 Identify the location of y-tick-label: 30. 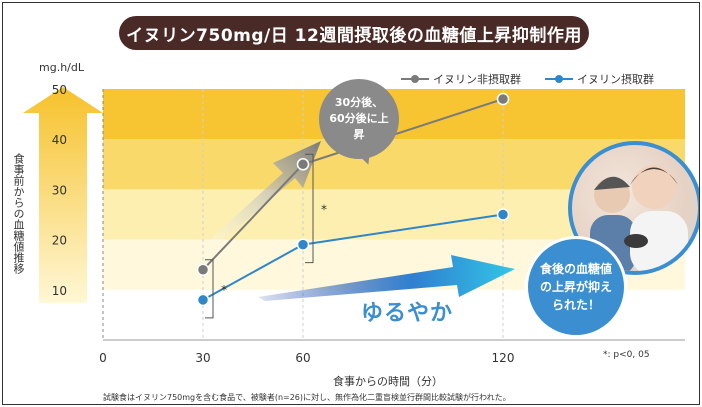
(59, 190).